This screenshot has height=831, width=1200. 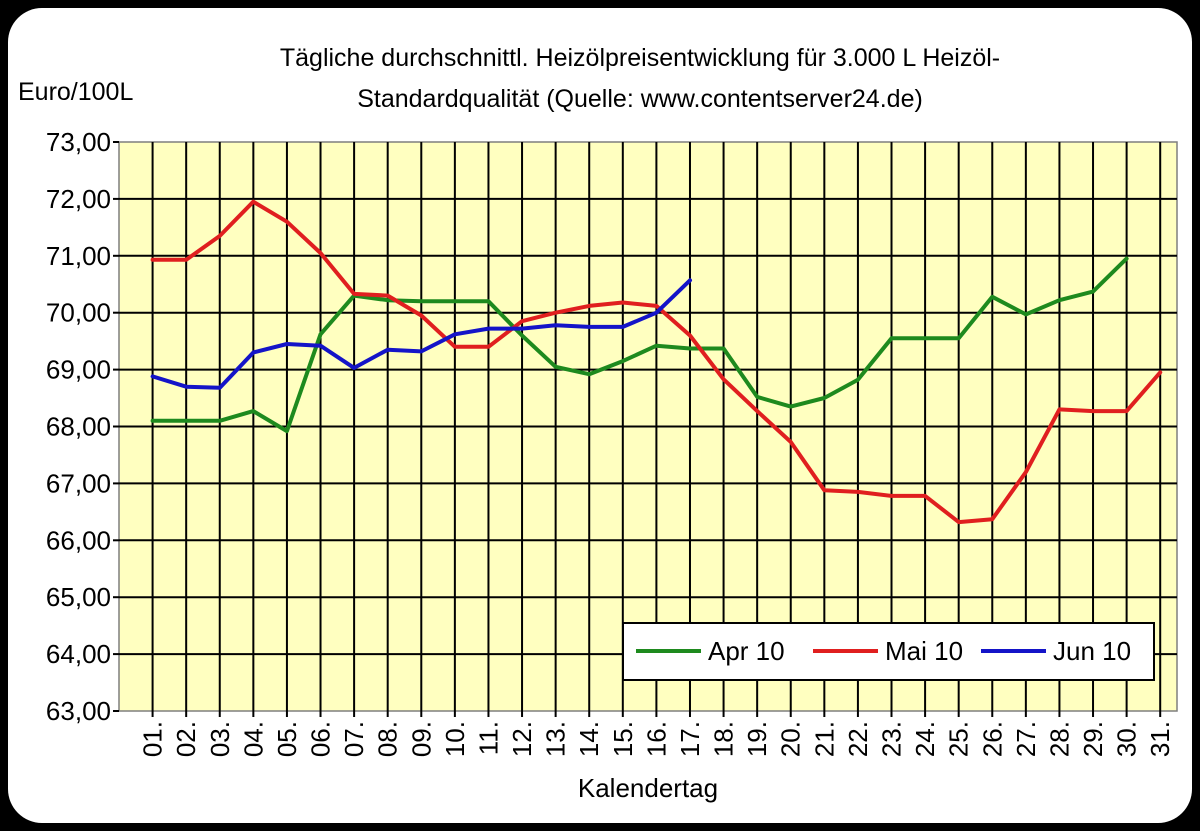 What do you see at coordinates (1026, 739) in the screenshot?
I see `x-tick-label: 27.` at bounding box center [1026, 739].